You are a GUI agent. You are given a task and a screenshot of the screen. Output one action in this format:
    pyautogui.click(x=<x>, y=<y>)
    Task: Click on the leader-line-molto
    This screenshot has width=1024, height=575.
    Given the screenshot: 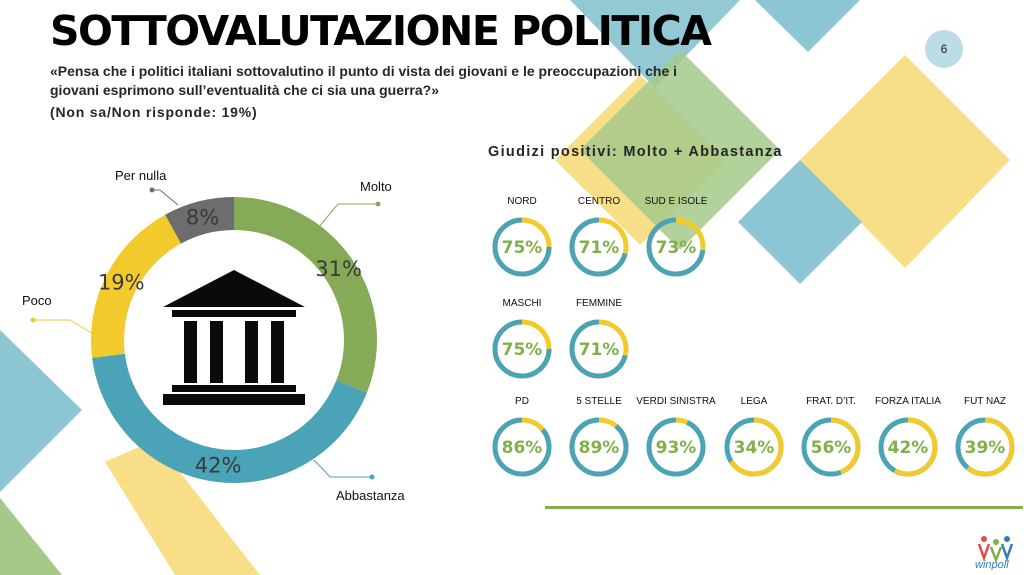 What is the action you would take?
    pyautogui.click(x=347, y=216)
    